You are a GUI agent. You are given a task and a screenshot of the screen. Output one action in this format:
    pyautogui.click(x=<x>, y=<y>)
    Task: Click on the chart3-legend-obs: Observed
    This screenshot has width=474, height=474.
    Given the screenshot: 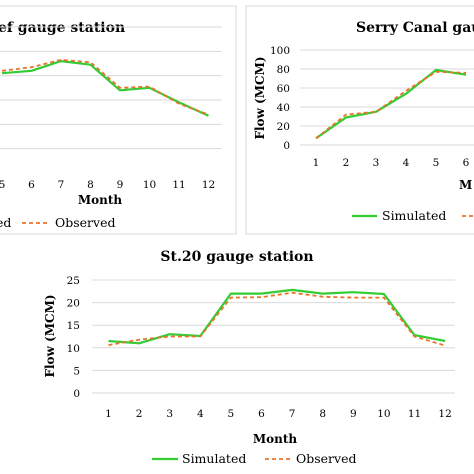 What is the action you would take?
    pyautogui.click(x=326, y=458)
    